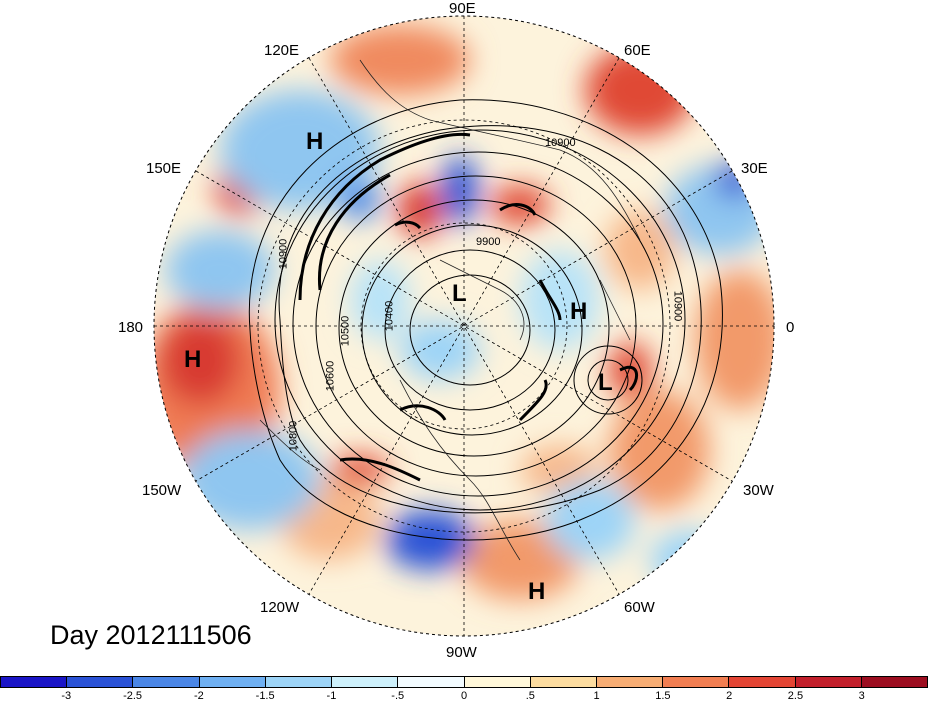 The image size is (928, 702). Describe the element at coordinates (861, 696) in the screenshot. I see `colorbar-tick-label: 3` at that location.